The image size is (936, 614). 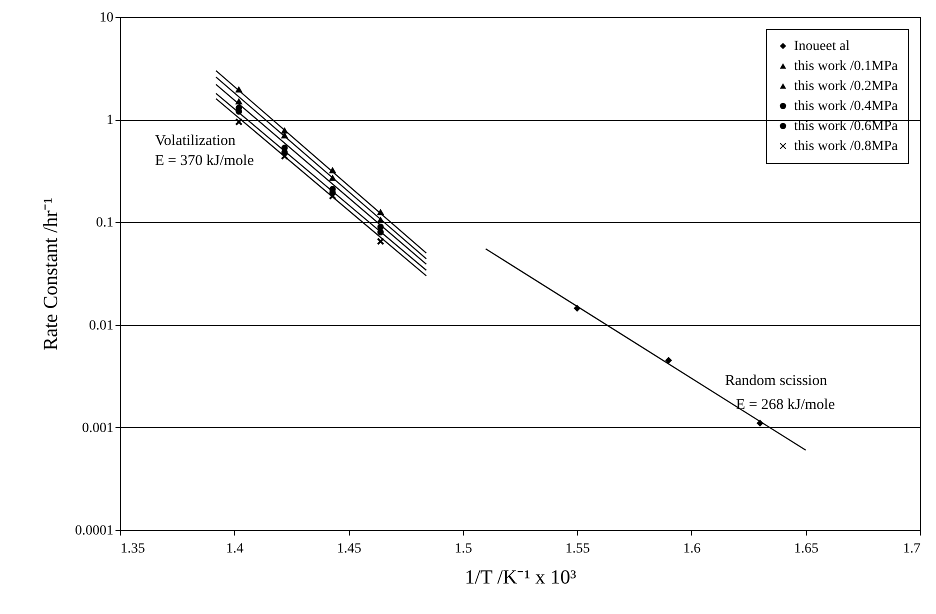 I want to click on y-axis-title: Rate Constant /hr⁻¹, so click(x=51, y=274).